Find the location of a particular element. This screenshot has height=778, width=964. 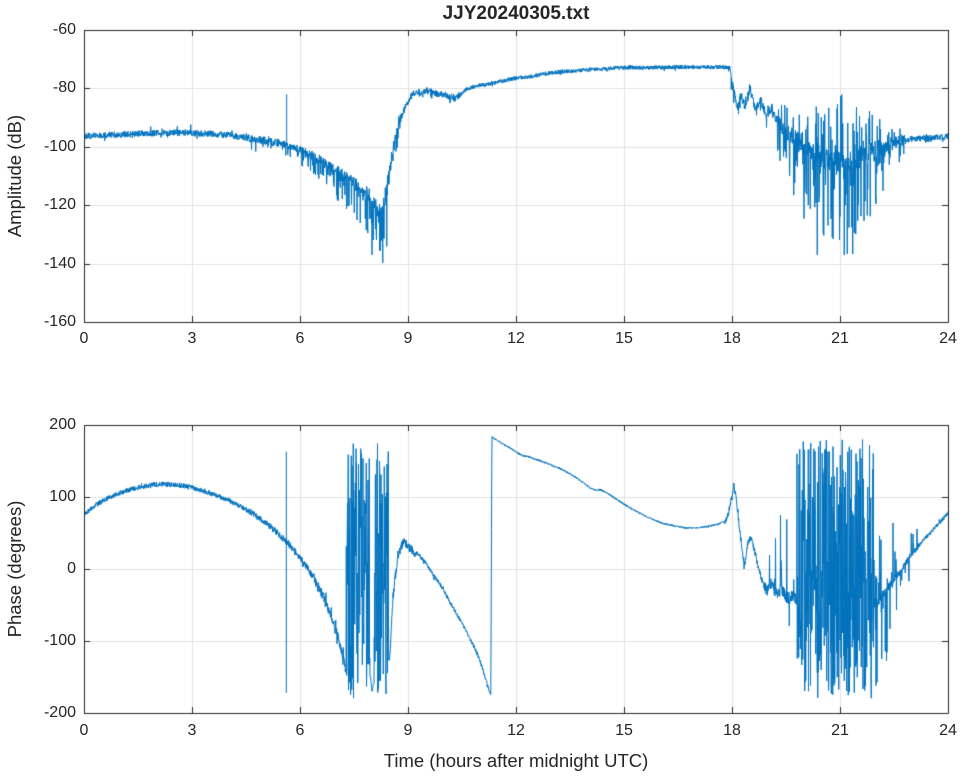

y-tick-label: 0 is located at coordinates (71, 568).